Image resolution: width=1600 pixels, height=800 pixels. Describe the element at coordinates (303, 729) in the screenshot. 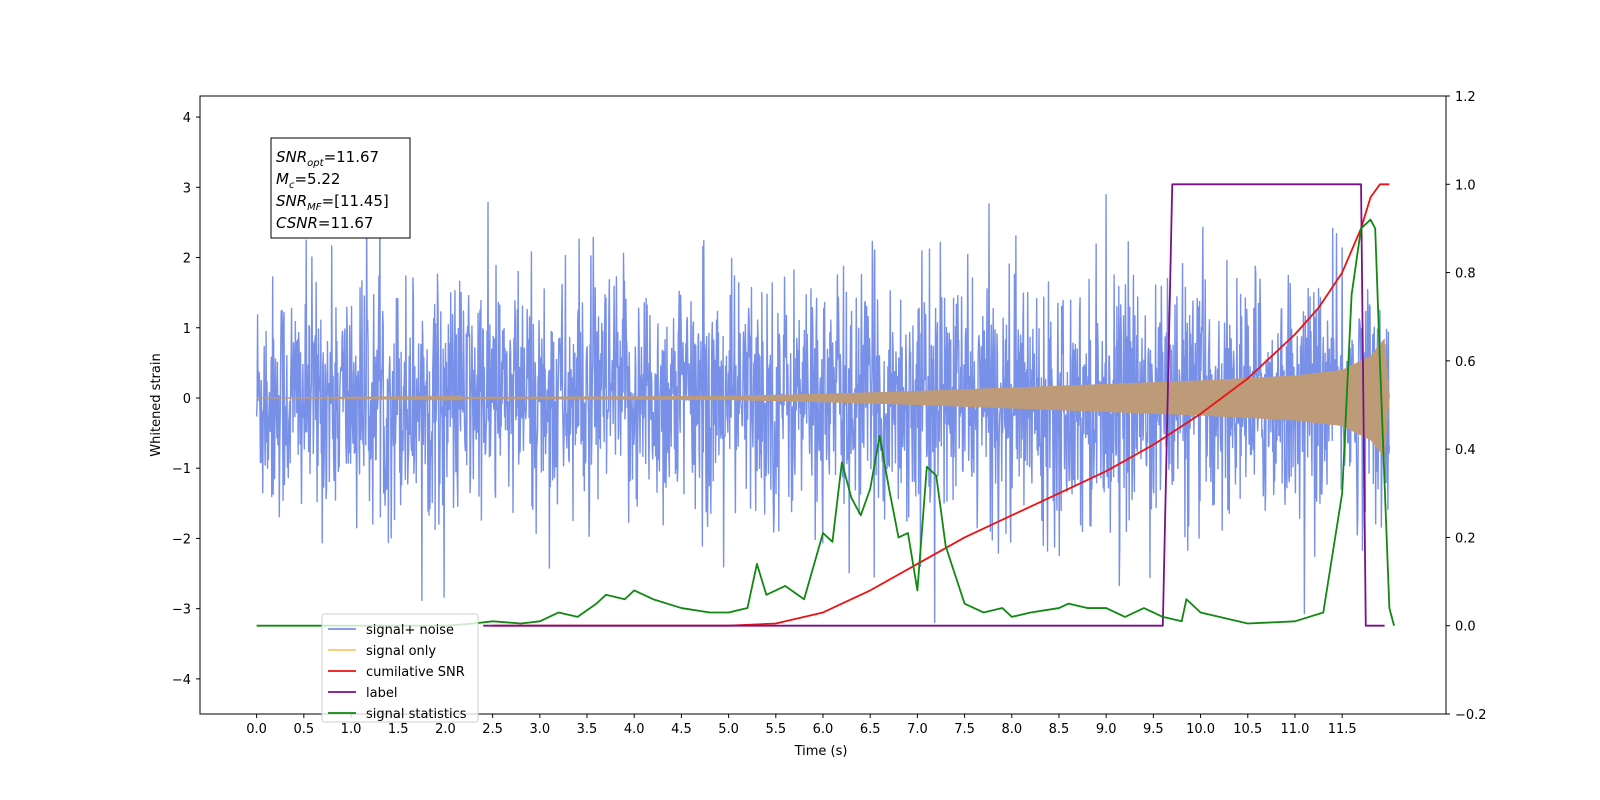

I see `x-tick-label: 0.5` at that location.